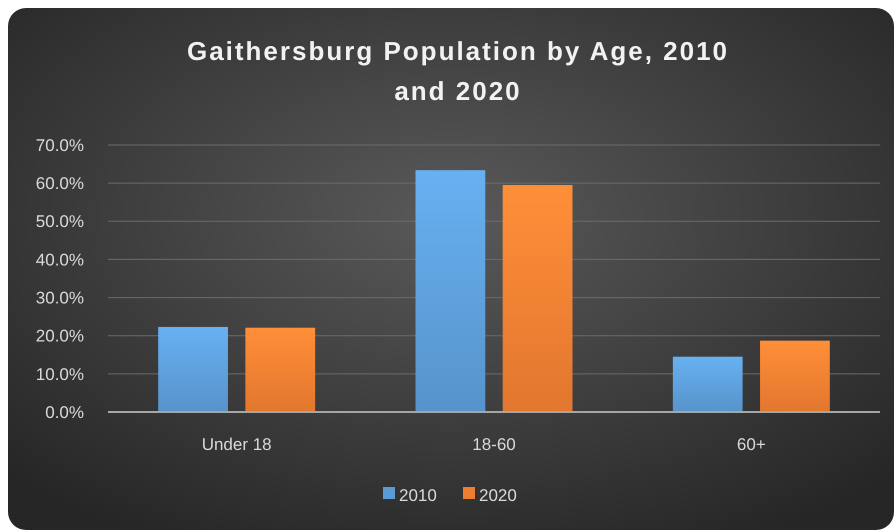 The width and height of the screenshot is (896, 532). What do you see at coordinates (60, 336) in the screenshot?
I see `y-tick-label: 20.0%` at bounding box center [60, 336].